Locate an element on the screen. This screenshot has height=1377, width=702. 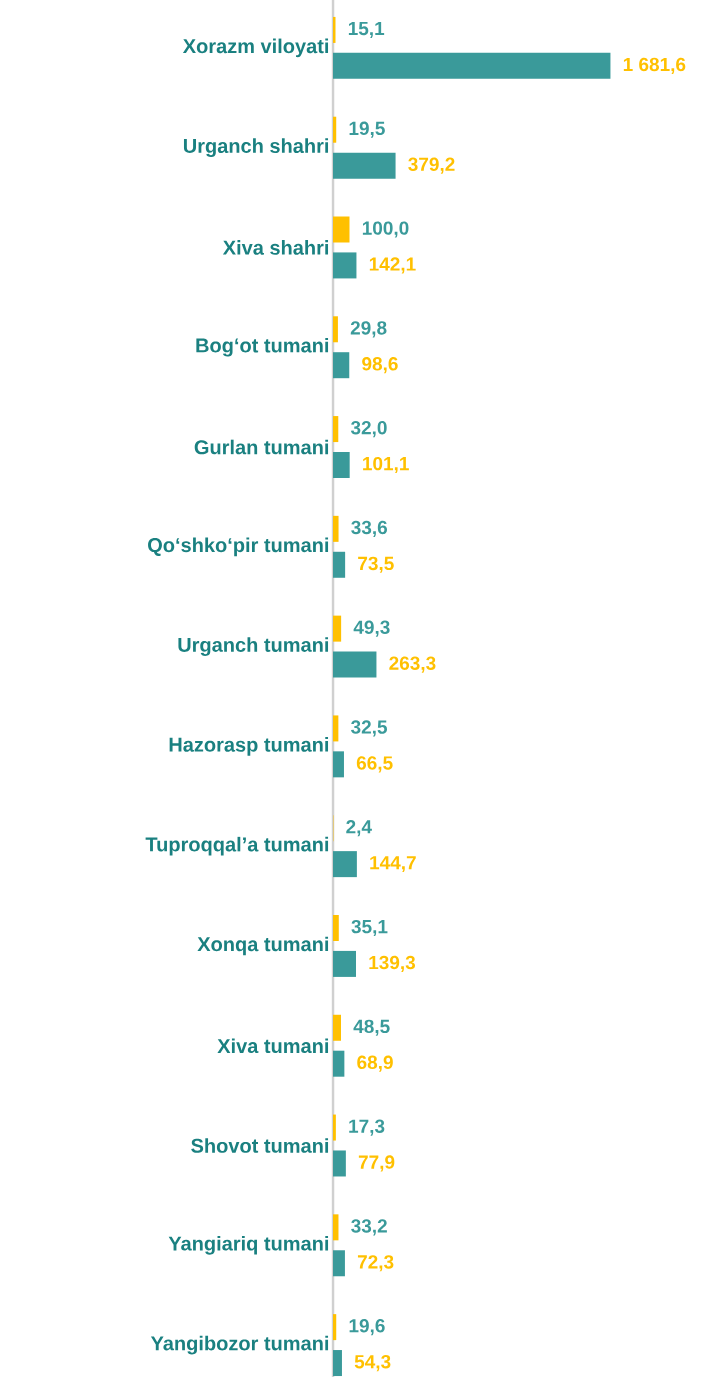
data-label: 49,3 is located at coordinates (371, 628).